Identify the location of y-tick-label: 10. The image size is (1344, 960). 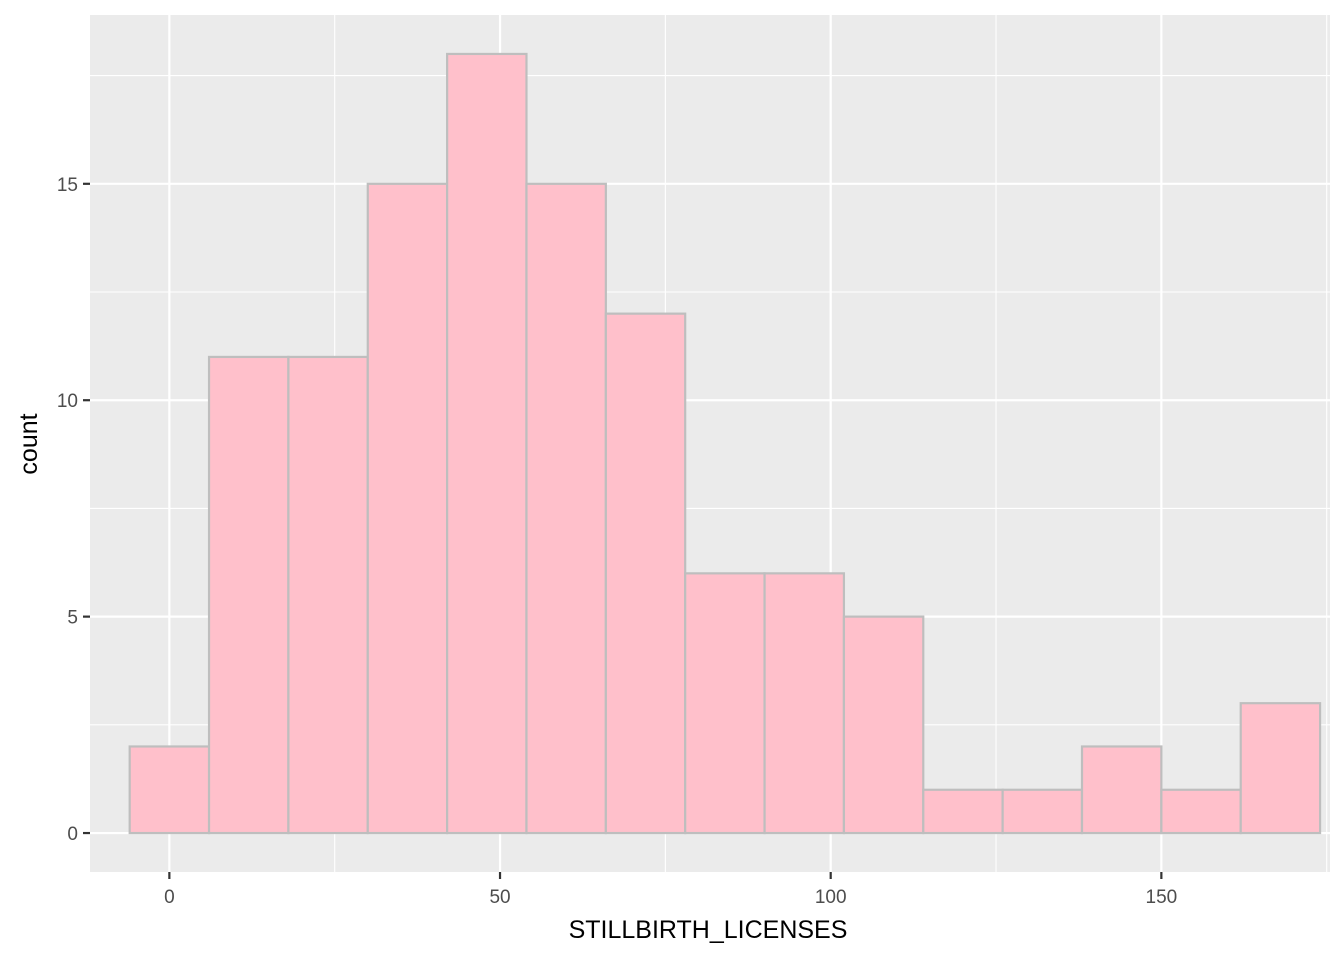
(67, 401).